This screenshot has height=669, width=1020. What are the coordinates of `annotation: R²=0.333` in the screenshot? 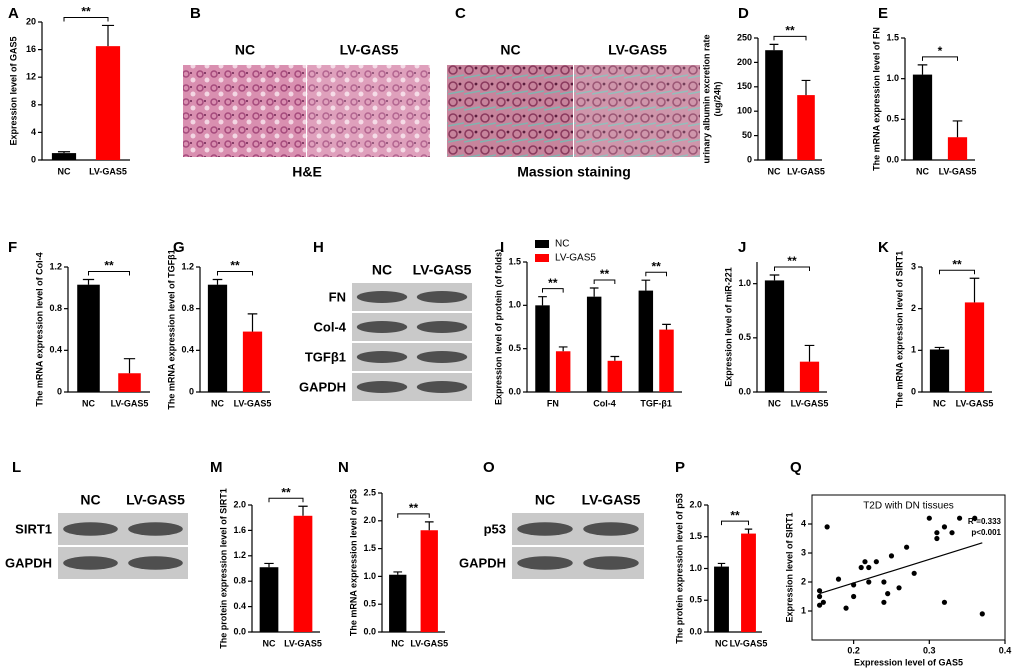 It's located at (985, 521).